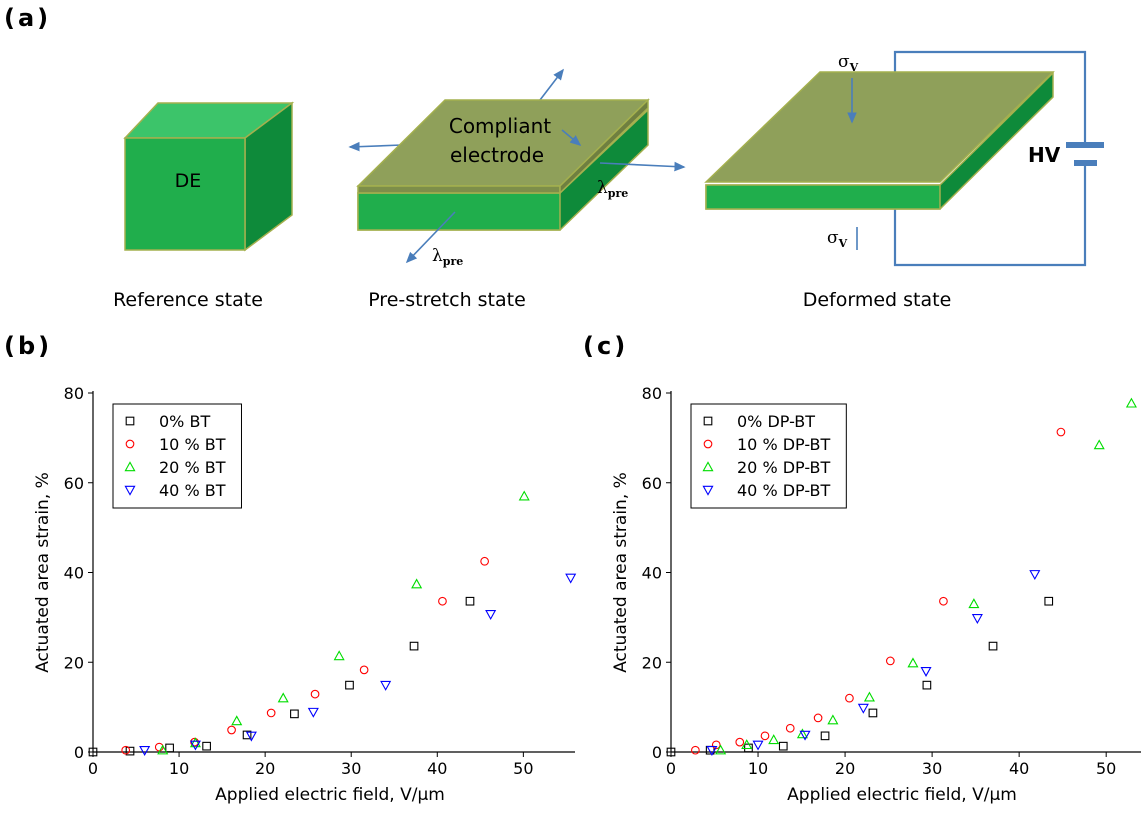 This screenshot has width=1146, height=816. I want to click on y-tick-label: 80, so click(74, 393).